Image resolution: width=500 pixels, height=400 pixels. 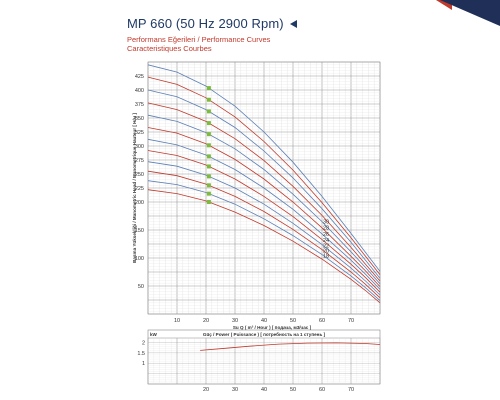 I want to click on corner-accent-dark, so click(x=470, y=13).